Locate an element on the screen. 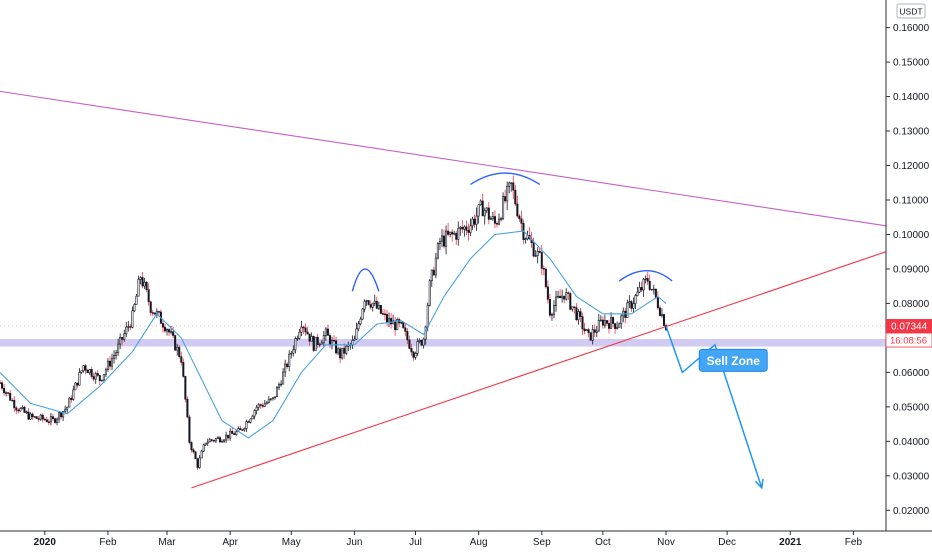 The height and width of the screenshot is (555, 932). projection-arrowhead is located at coordinates (759, 484).